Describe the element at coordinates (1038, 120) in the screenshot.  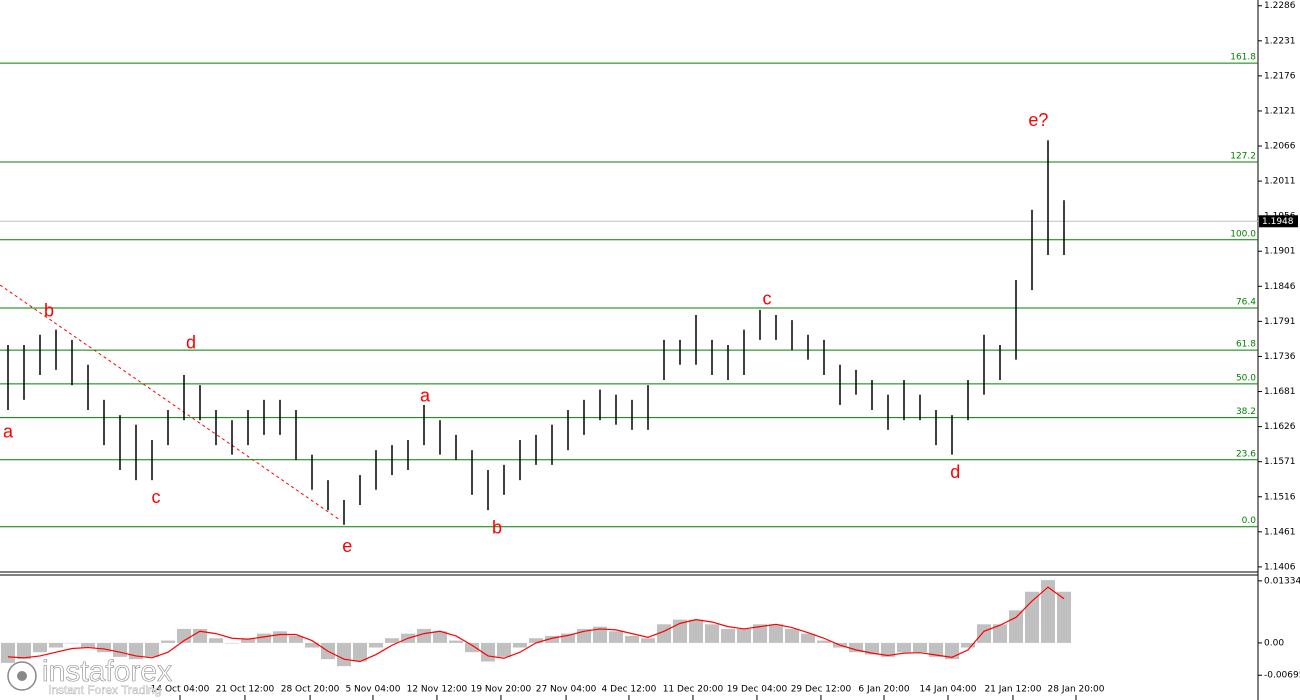
I see `wave-label: e?` at that location.